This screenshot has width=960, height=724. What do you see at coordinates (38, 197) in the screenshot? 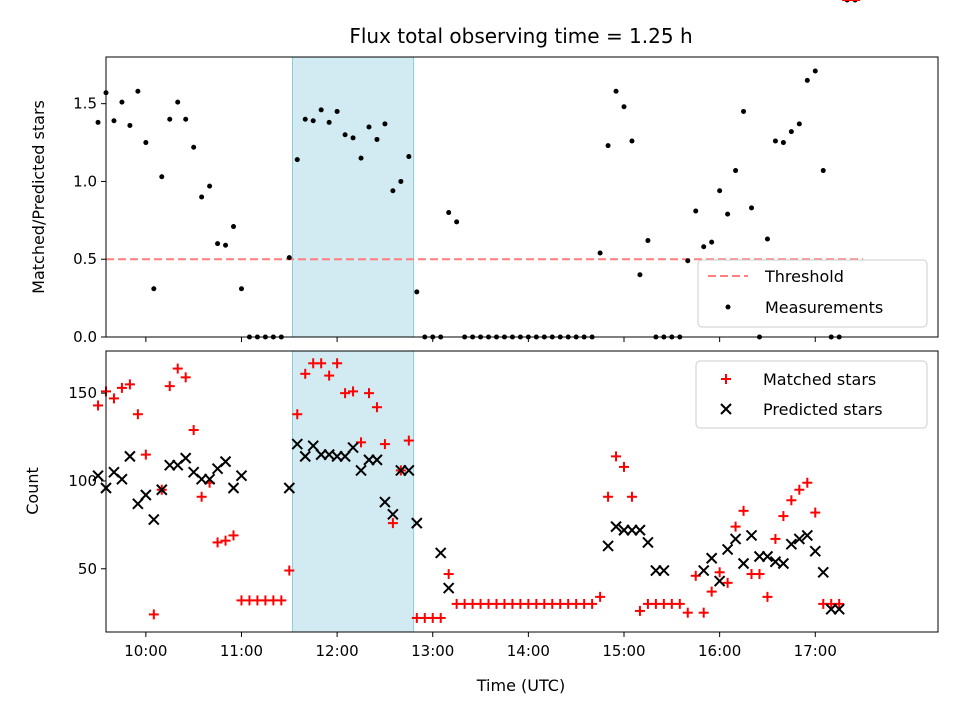
I see `top-y-axis-label: Matched/Predicted stars` at bounding box center [38, 197].